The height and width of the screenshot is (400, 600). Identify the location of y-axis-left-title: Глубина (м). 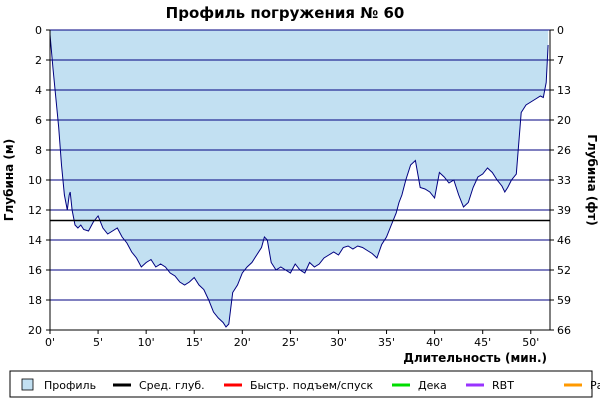
(9, 180).